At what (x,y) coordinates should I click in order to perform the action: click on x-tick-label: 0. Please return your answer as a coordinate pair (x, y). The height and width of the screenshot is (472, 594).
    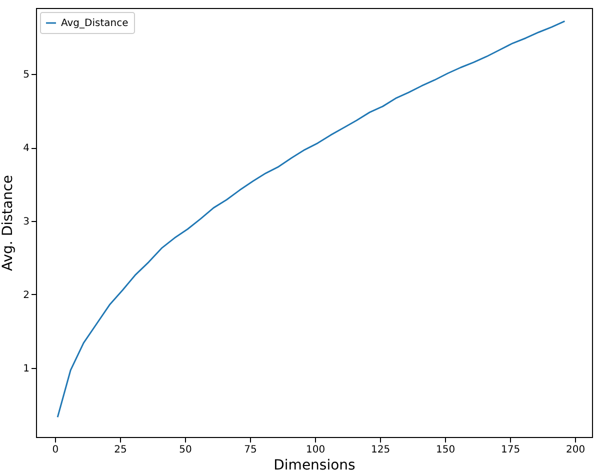
    Looking at the image, I should click on (55, 450).